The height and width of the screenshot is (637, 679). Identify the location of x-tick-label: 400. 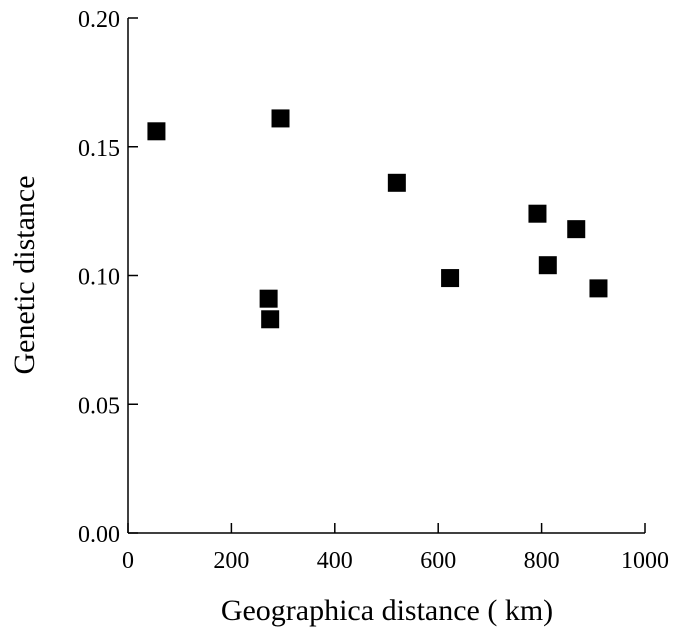
(335, 561).